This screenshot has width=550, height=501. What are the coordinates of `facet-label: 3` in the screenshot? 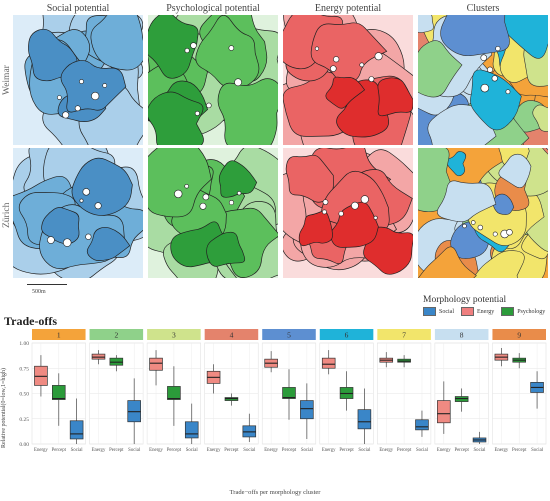 It's located at (174, 335).